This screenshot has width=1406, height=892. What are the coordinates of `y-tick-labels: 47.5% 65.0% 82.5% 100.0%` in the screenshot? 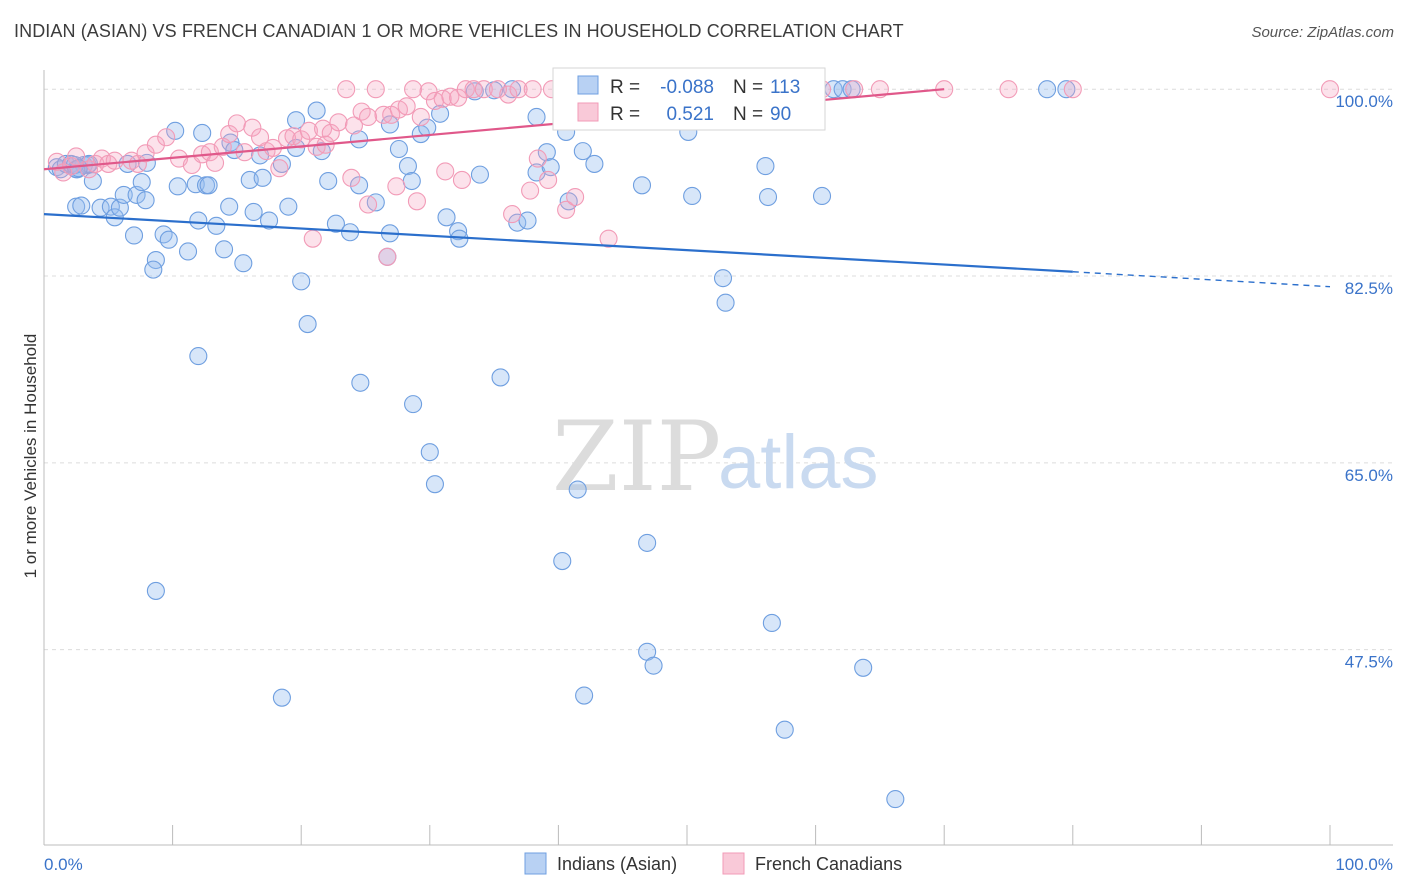 It's located at (1364, 381).